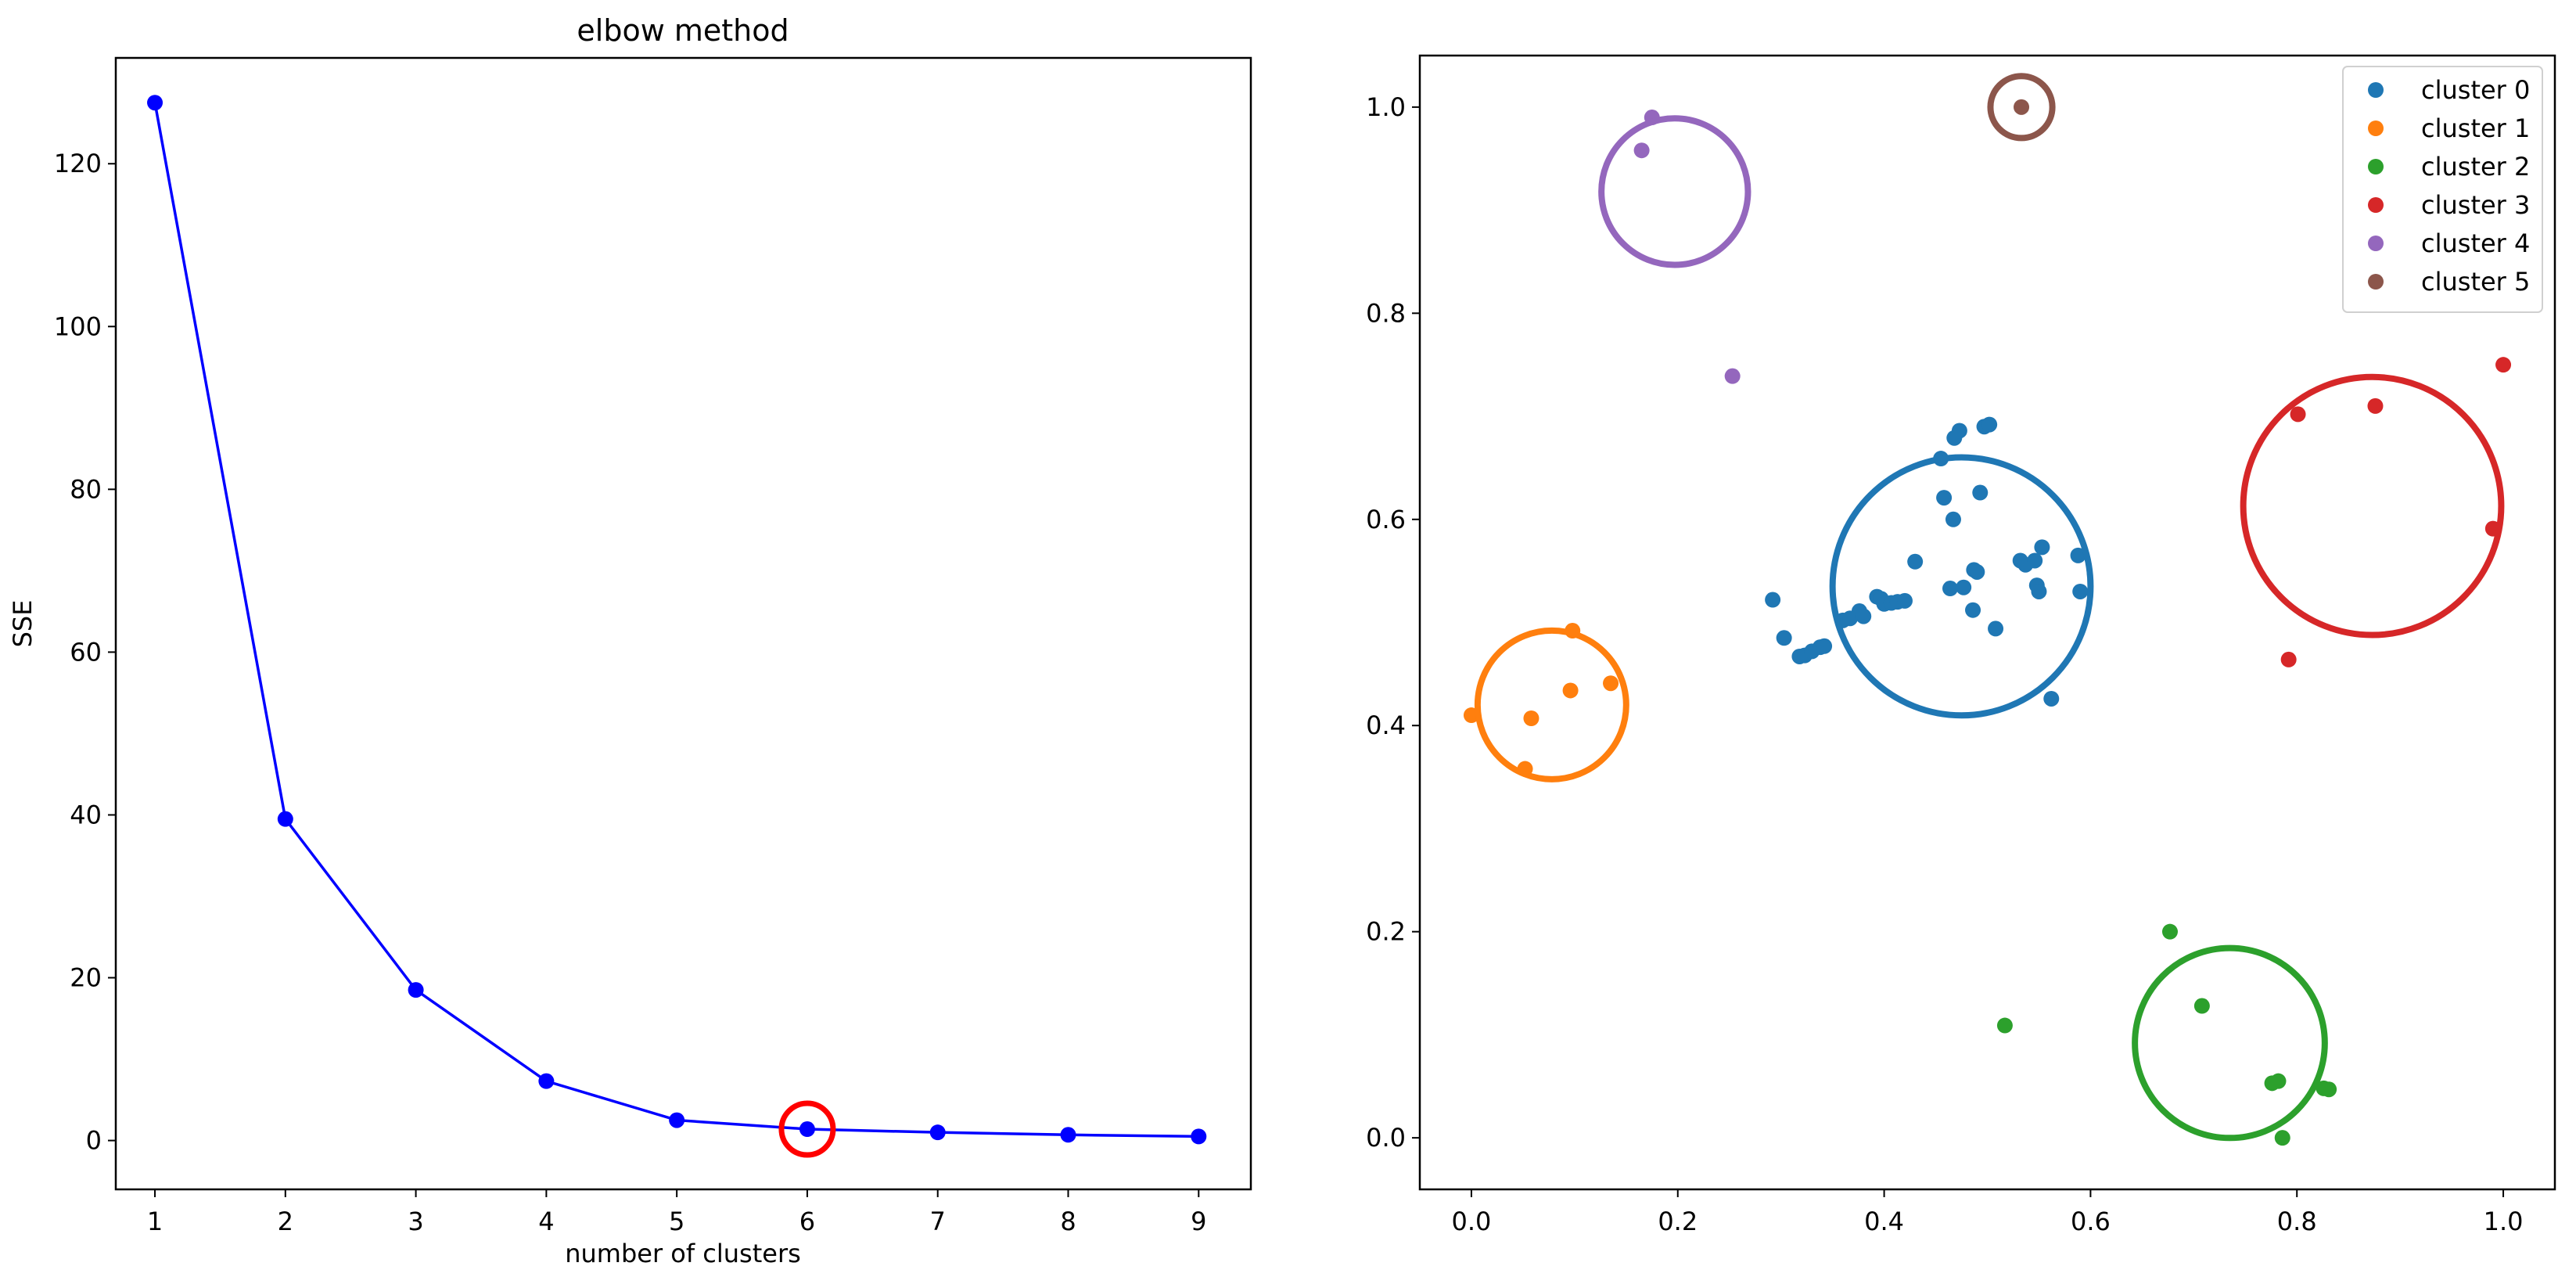 The image size is (2576, 1277). I want to click on elbow-highlight-circle, so click(807, 1129).